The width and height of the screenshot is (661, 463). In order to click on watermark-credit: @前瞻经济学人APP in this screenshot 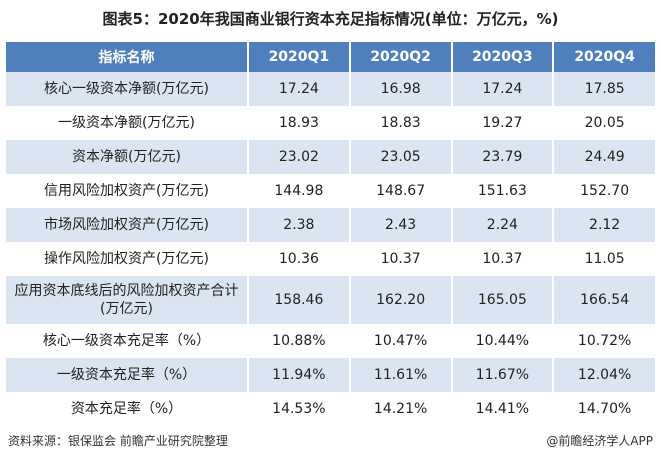, I will do `click(599, 441)`.